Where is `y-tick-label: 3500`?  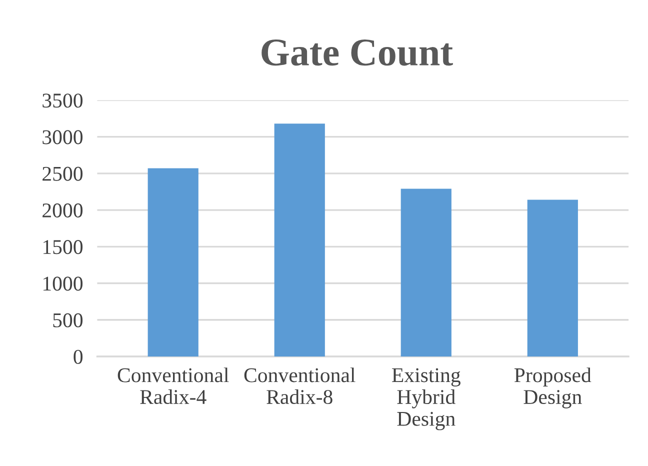 y-tick-label: 3500 is located at coordinates (62, 101).